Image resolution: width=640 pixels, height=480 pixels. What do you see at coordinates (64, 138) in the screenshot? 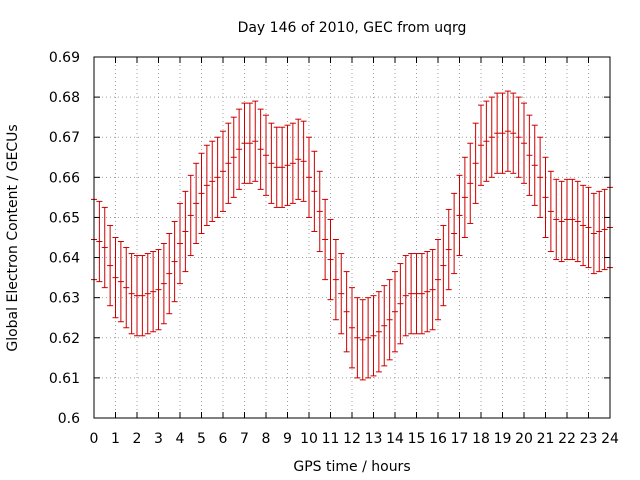
I see `y-tick-label: 0.67` at bounding box center [64, 138].